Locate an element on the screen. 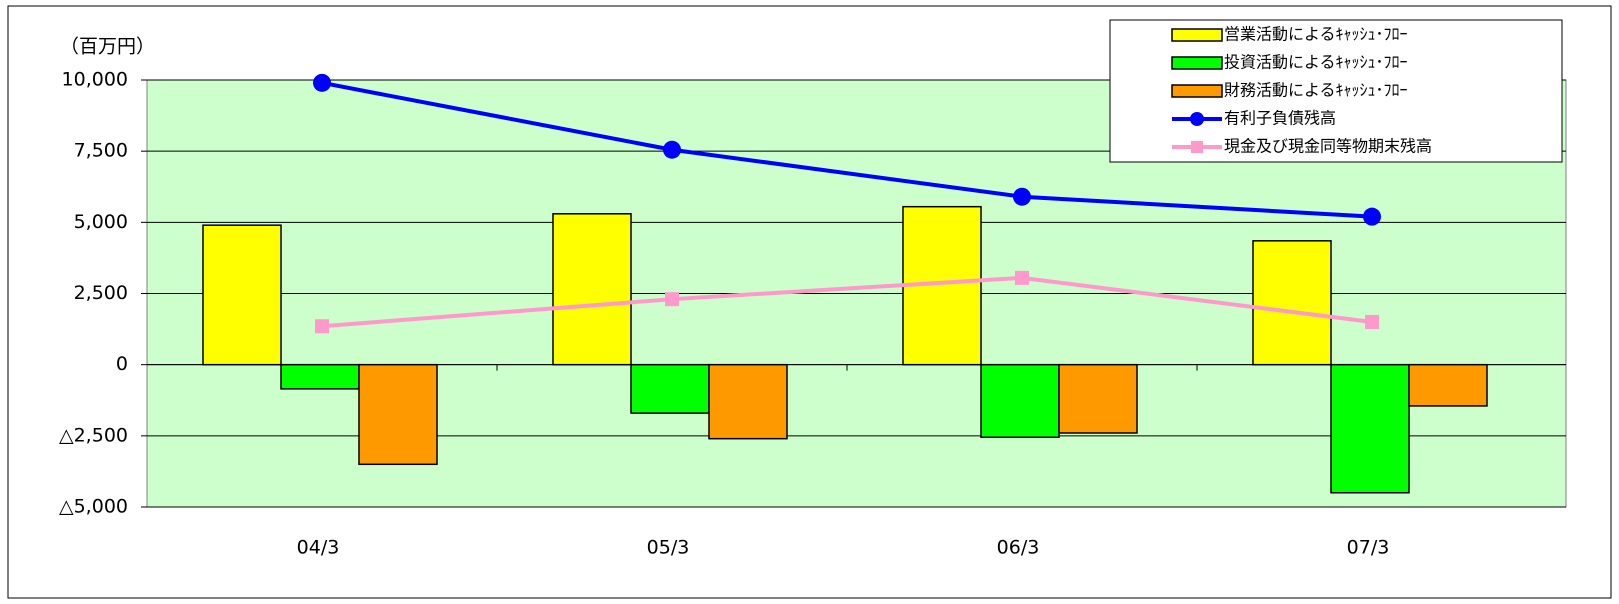 The image size is (1619, 604). legend-label: 営業活動によるｷｬｯｼｭ･ﾌﾛｰ is located at coordinates (1316, 34).